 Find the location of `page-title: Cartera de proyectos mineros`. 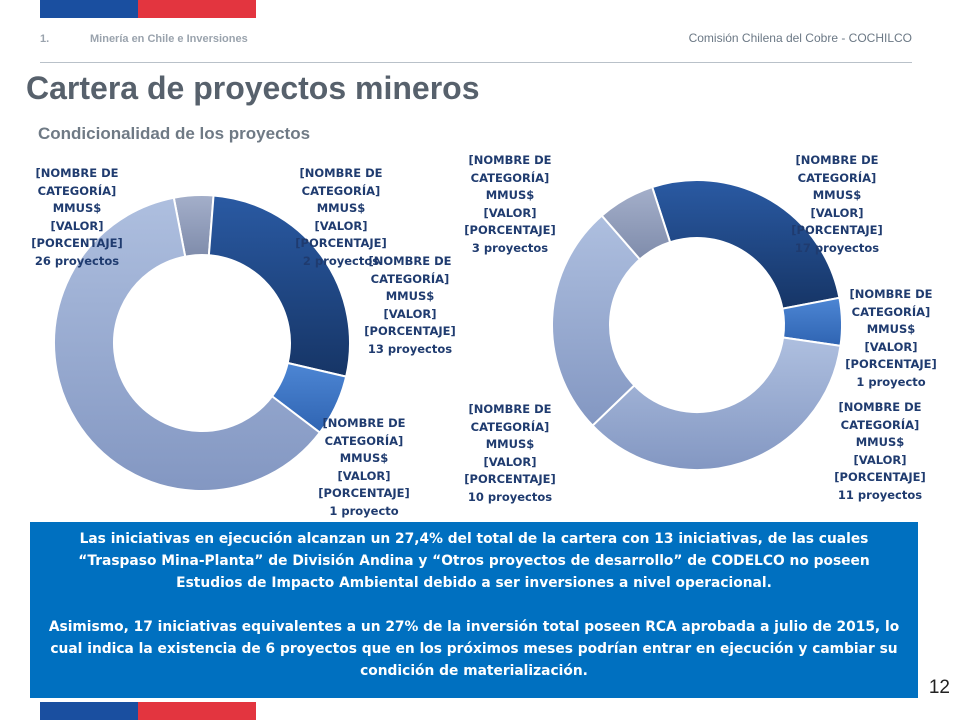

page-title: Cartera de proyectos mineros is located at coordinates (253, 88).